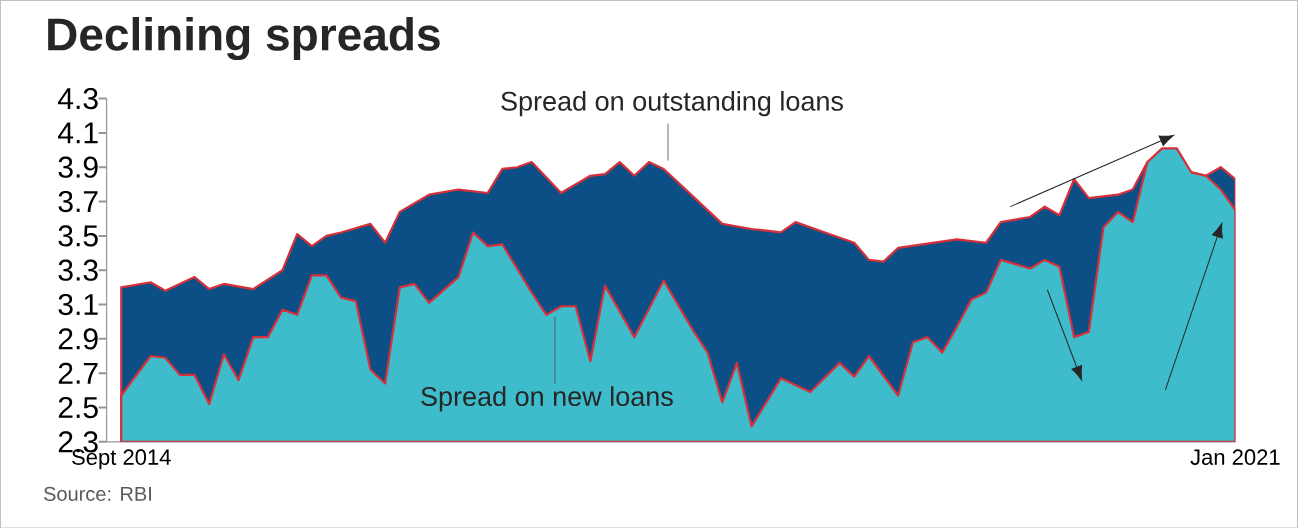  Describe the element at coordinates (78, 304) in the screenshot. I see `y-tick-label: 3.1` at that location.